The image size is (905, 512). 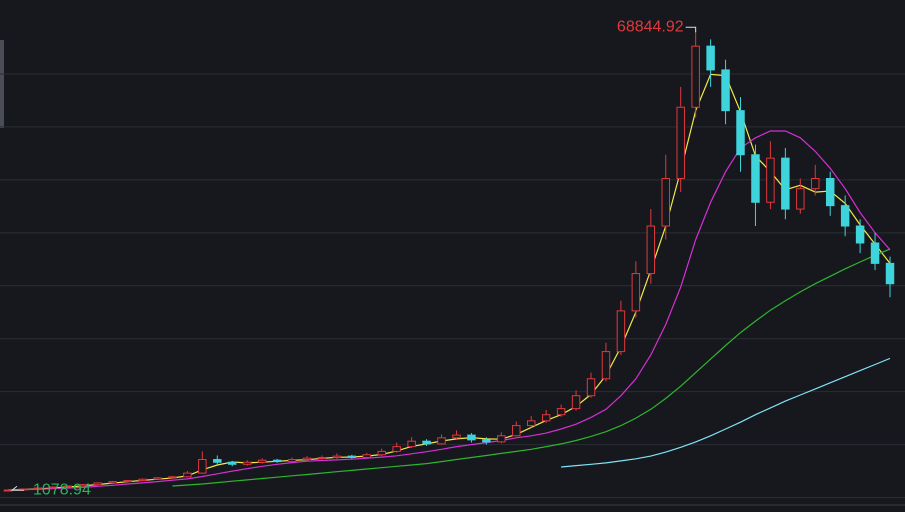 What do you see at coordinates (726, 412) in the screenshot?
I see `ma-line` at bounding box center [726, 412].